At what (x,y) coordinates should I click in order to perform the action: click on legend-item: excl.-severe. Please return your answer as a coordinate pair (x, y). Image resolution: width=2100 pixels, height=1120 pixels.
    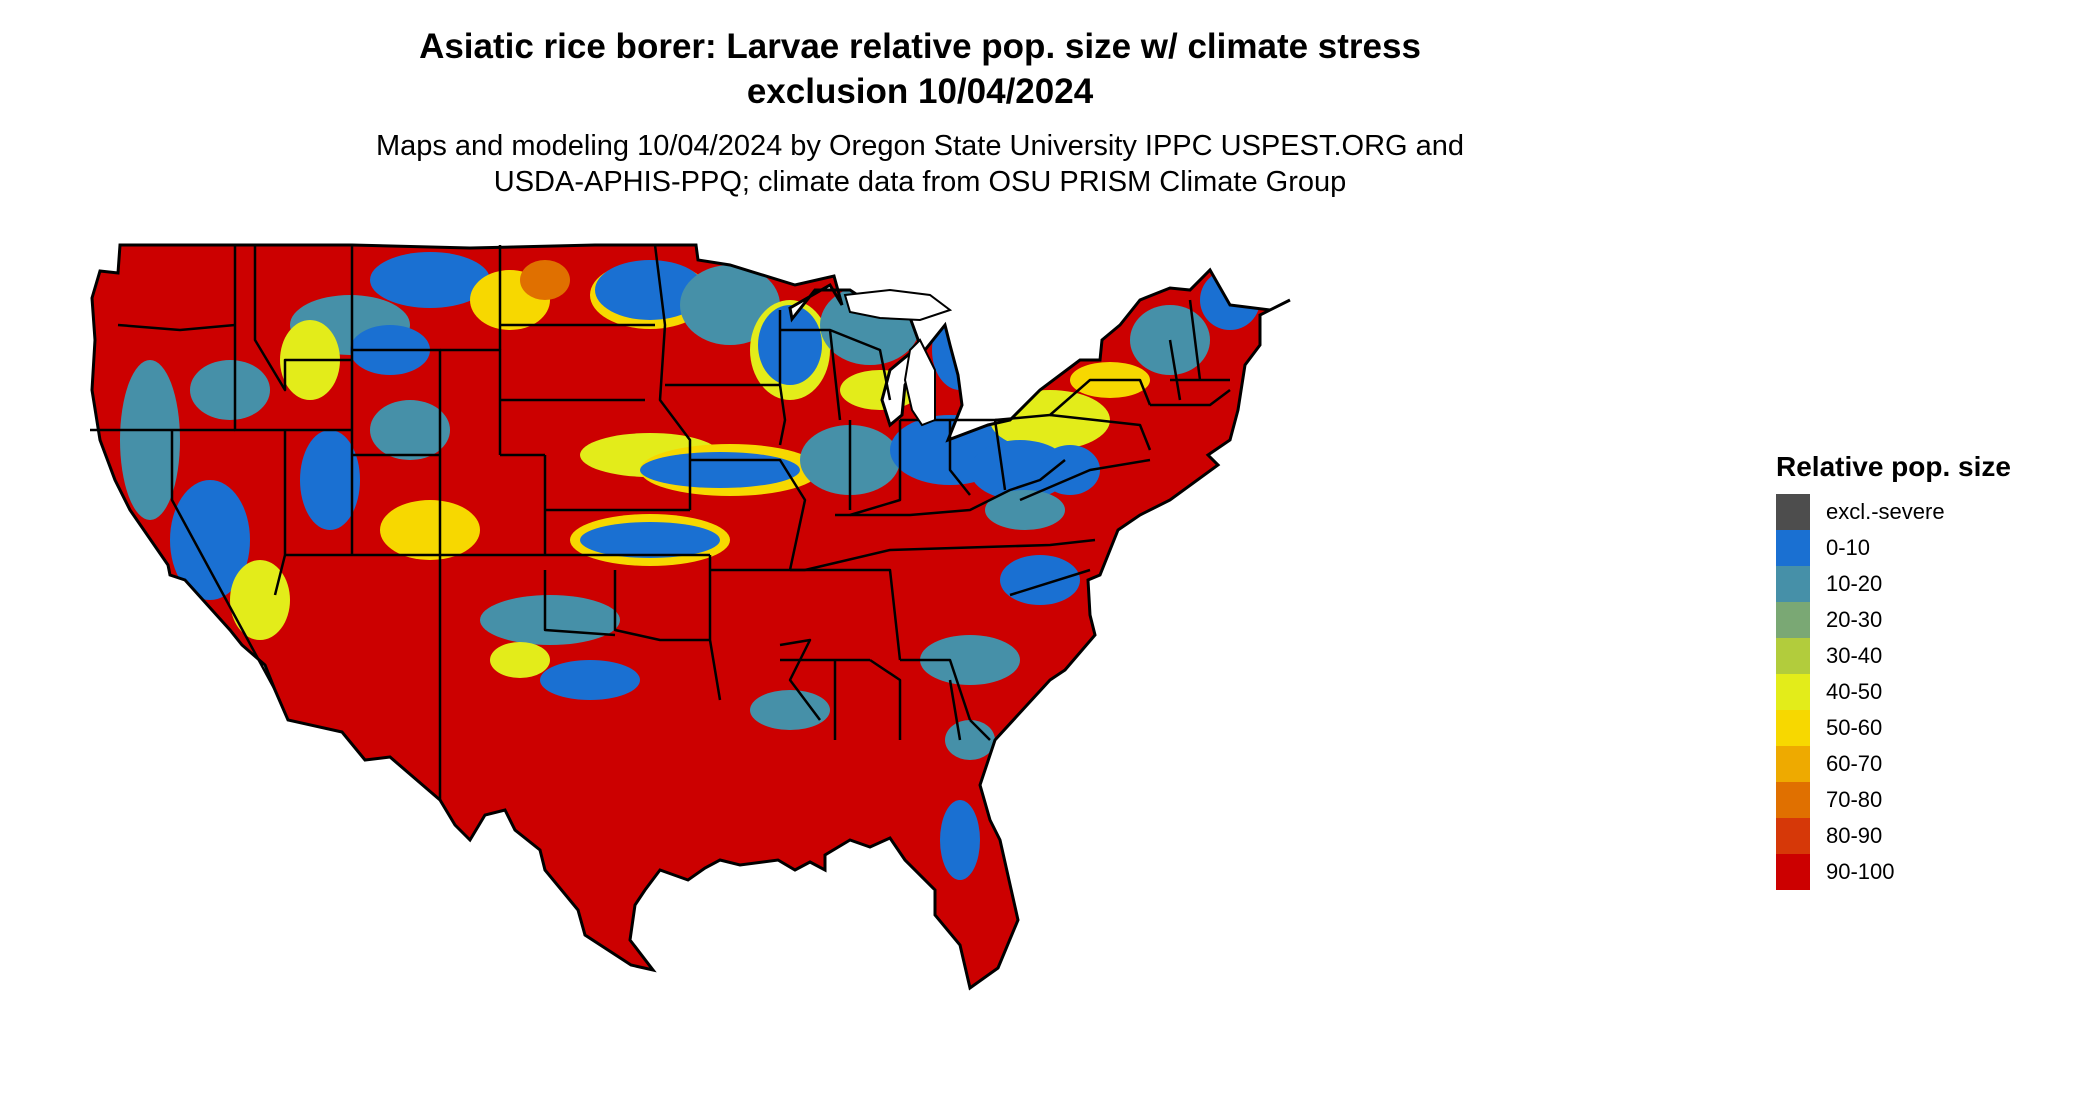
    Looking at the image, I should click on (1926, 512).